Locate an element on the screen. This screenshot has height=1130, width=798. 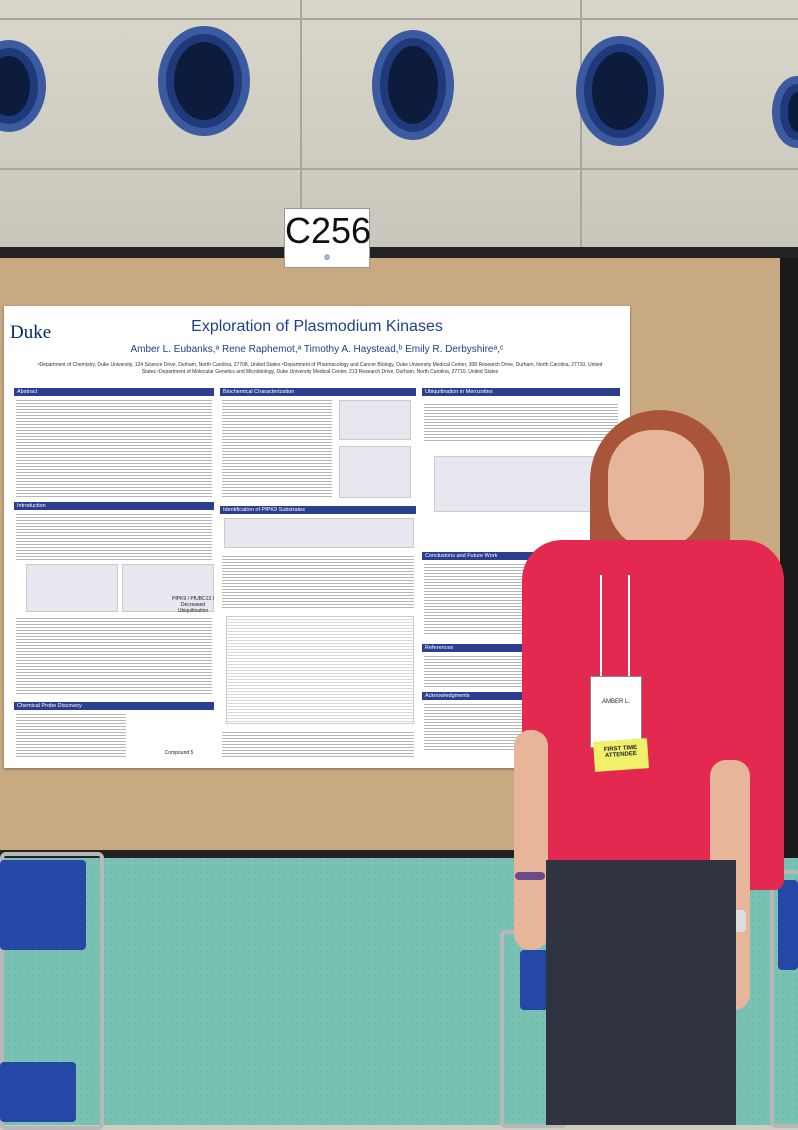
section-ubiquitination: Ubiquitination in Merozoites is located at coordinates (521, 392).